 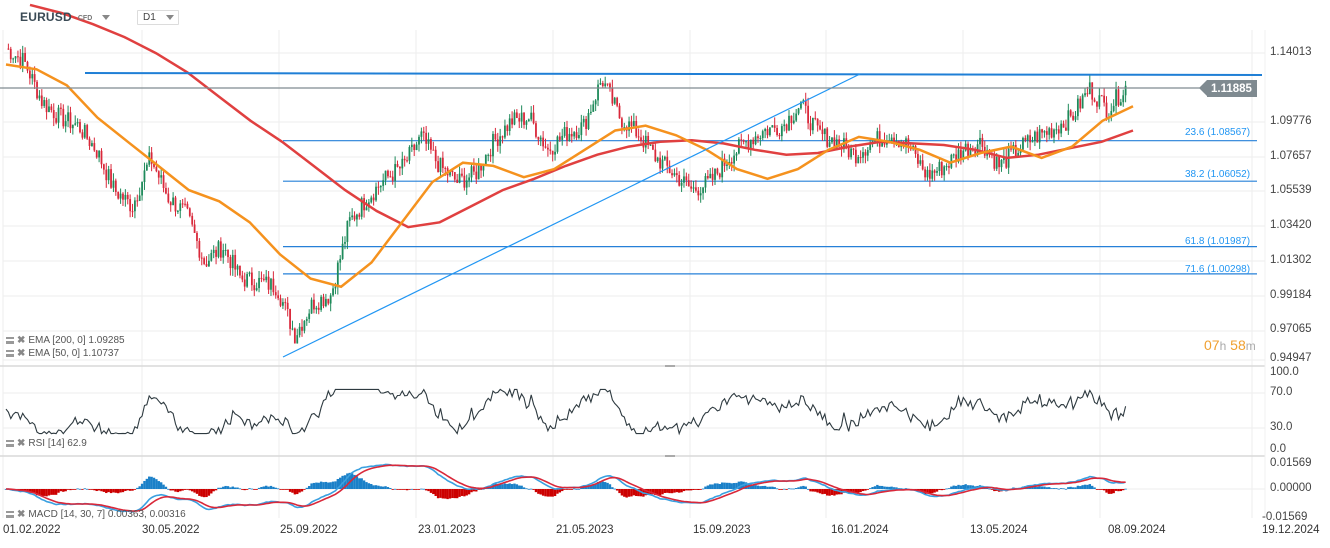 I want to click on rsi-axis-label: 30.0, so click(x=1281, y=427).